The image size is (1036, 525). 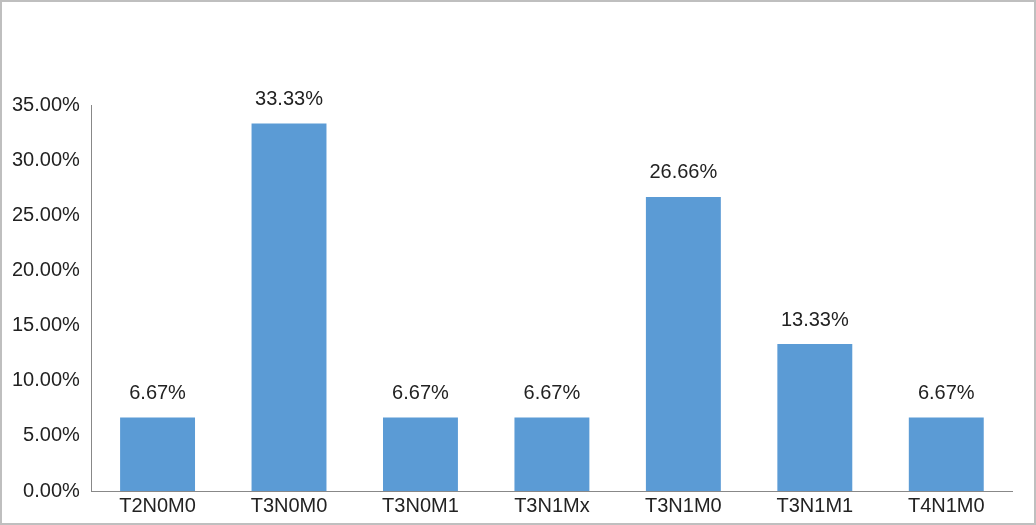 What do you see at coordinates (946, 504) in the screenshot?
I see `x-tick-label: T4N1M0` at bounding box center [946, 504].